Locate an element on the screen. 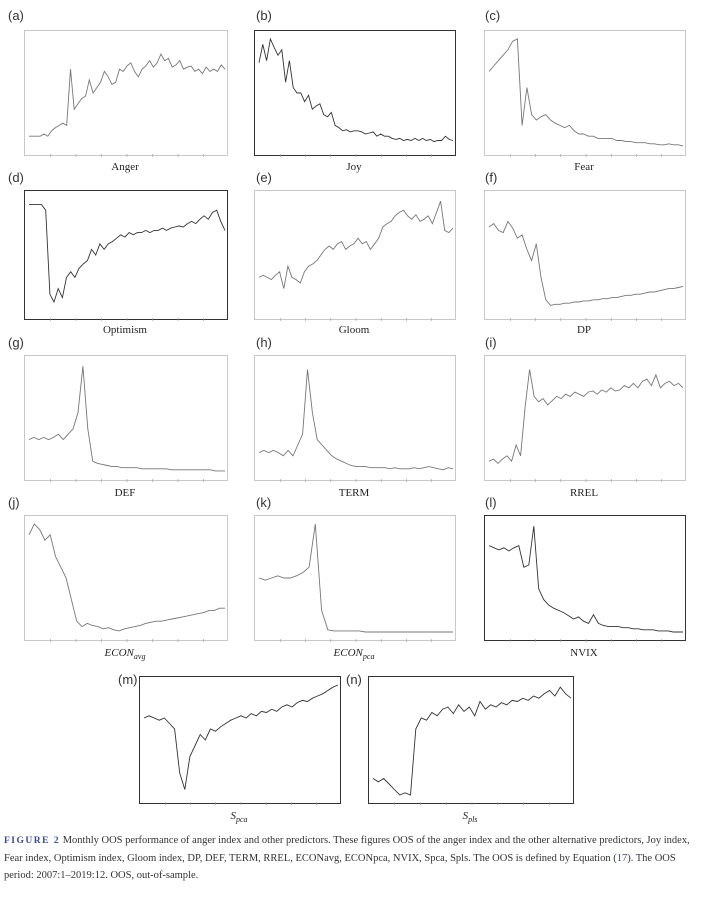 The image size is (709, 900). panel-label-subscript: pls is located at coordinates (473, 819).